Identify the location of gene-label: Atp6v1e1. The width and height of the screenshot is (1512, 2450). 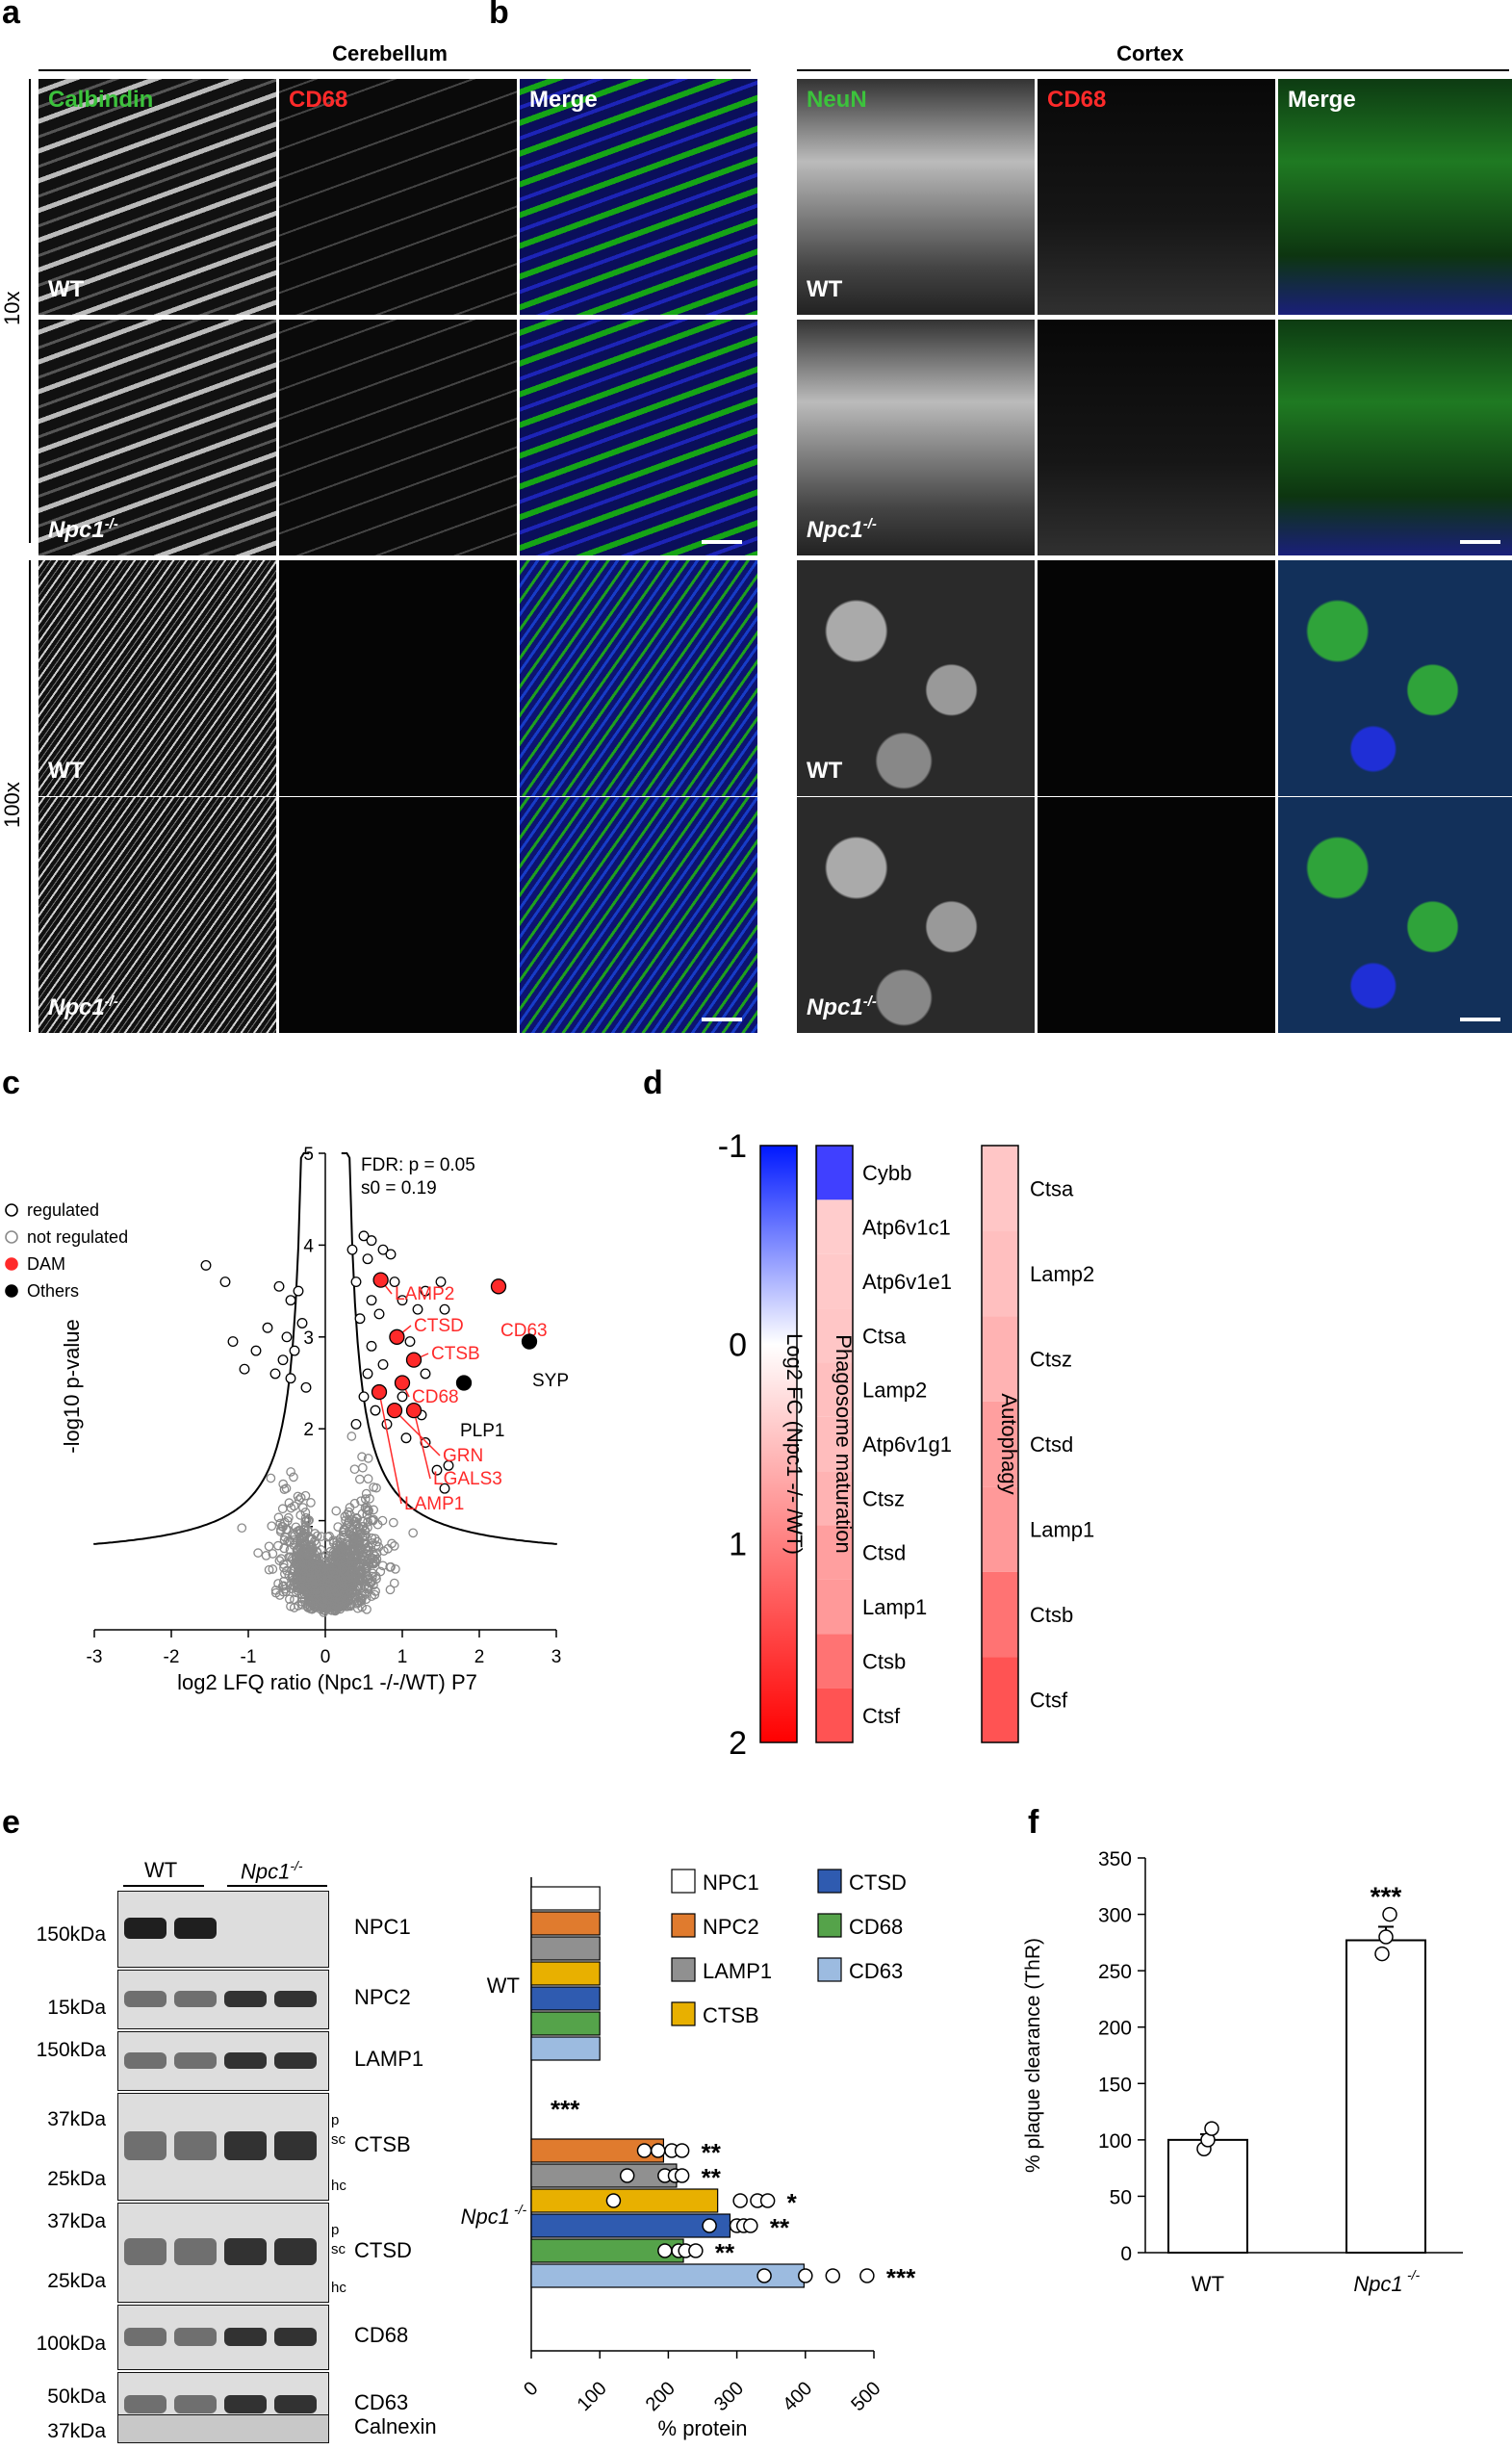
(907, 1282).